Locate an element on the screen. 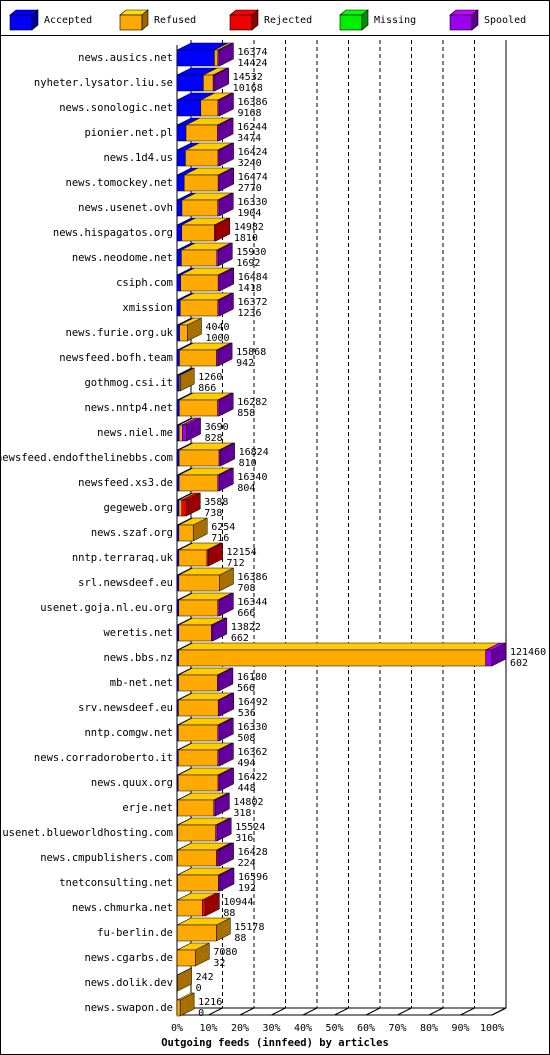 The width and height of the screenshot is (550, 1055). total-label: 16596 is located at coordinates (253, 877).